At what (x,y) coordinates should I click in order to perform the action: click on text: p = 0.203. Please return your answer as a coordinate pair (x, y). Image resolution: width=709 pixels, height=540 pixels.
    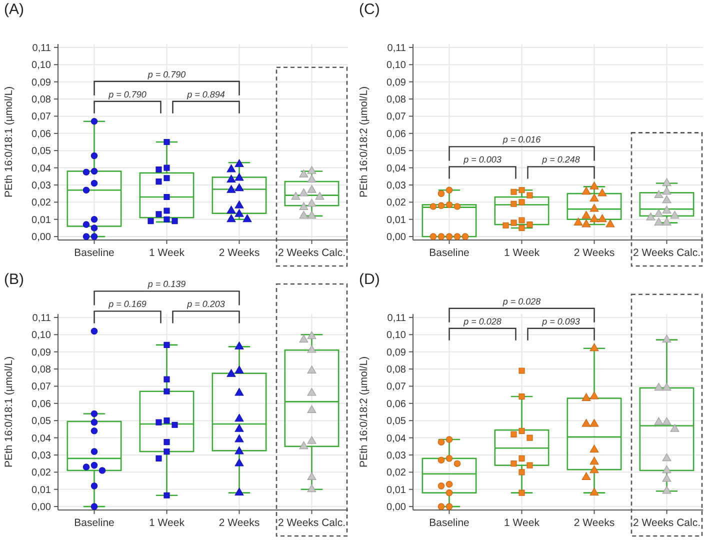
    Looking at the image, I should click on (205, 304).